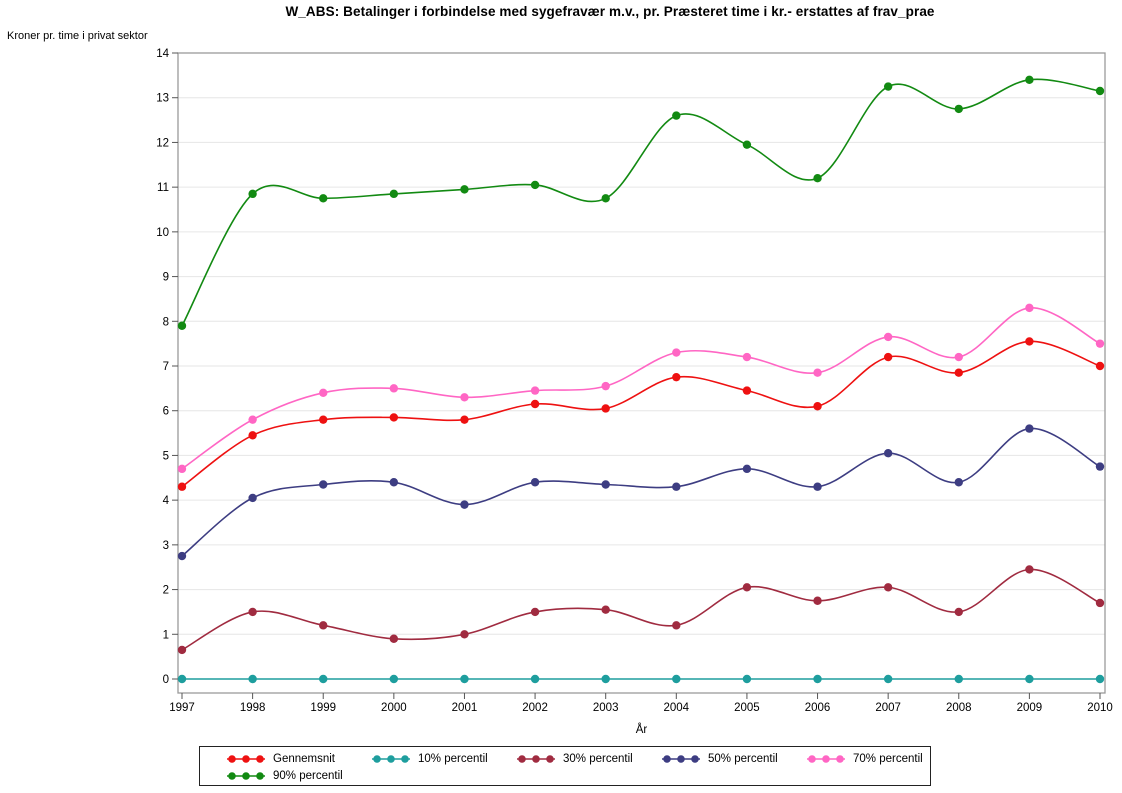 This screenshot has width=1122, height=793. What do you see at coordinates (166, 322) in the screenshot?
I see `y-tick-label: 8` at bounding box center [166, 322].